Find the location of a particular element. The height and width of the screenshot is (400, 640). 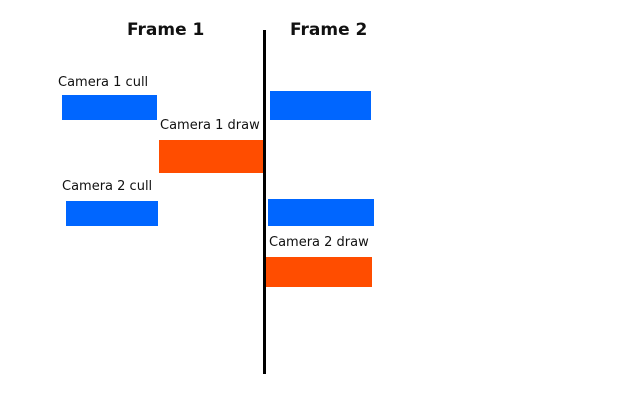

frame-divider is located at coordinates (264, 202).